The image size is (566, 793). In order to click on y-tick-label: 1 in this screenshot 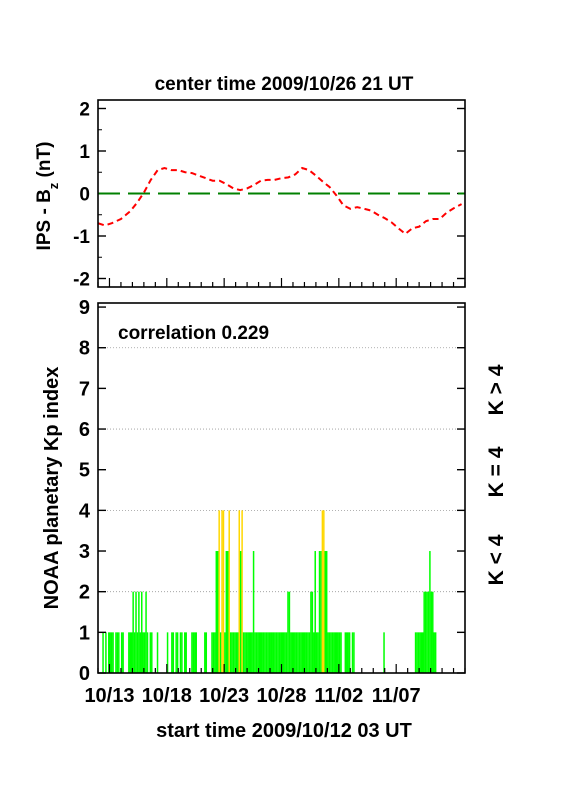, I will do `click(84, 633)`.